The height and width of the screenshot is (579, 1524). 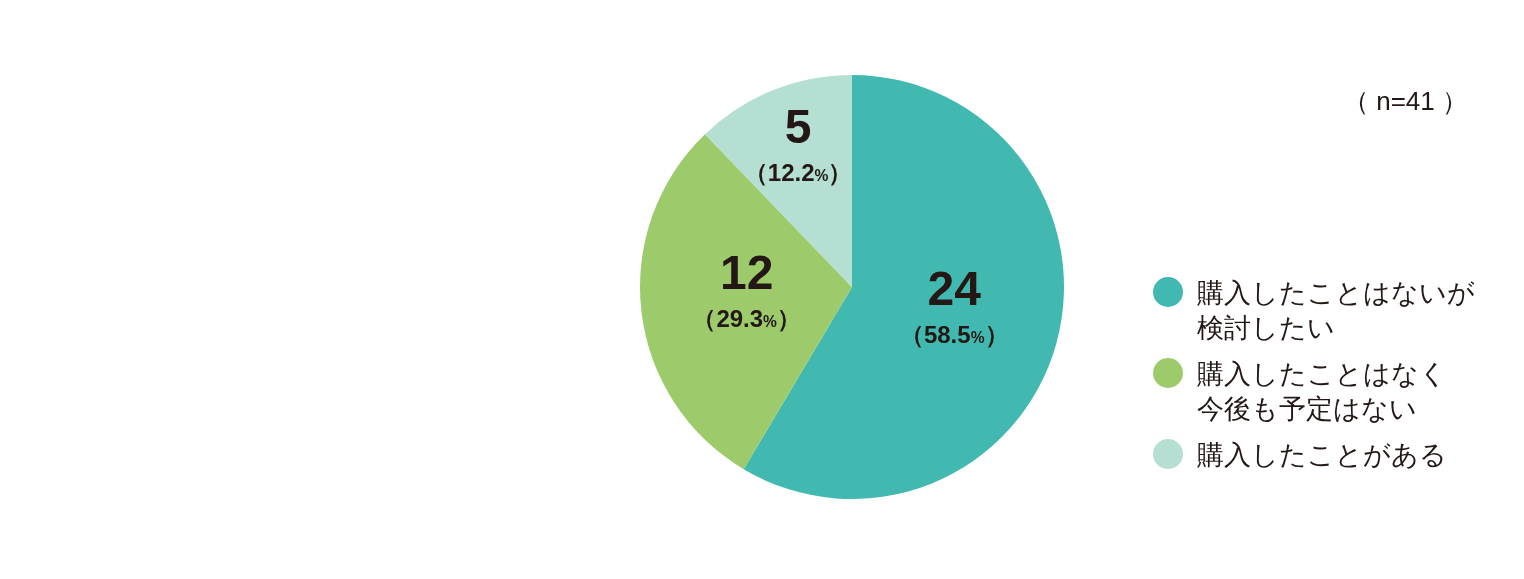 I want to click on data-label: 24 （58.5%）, so click(x=954, y=305).